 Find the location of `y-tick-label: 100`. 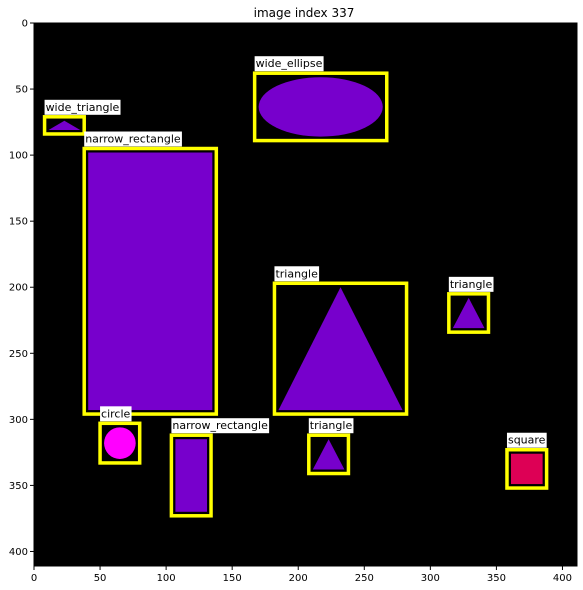

y-tick-label: 100 is located at coordinates (18, 156).